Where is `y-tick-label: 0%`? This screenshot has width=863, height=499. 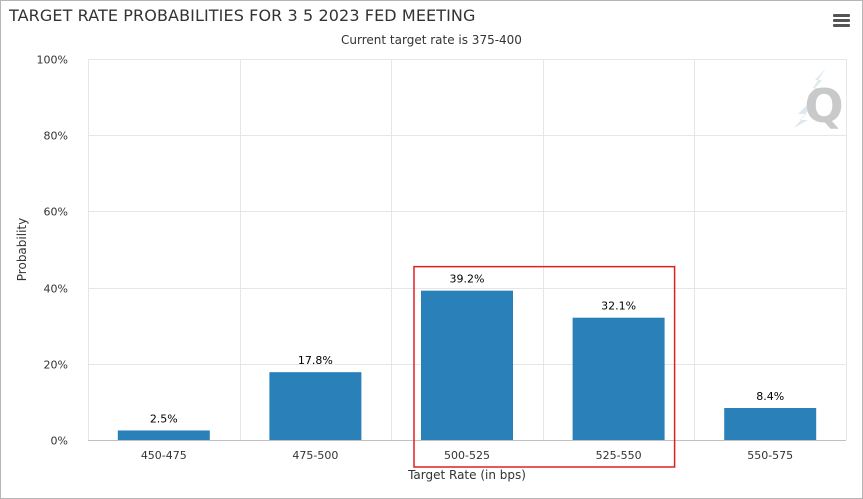
y-tick-label: 0% is located at coordinates (59, 441).